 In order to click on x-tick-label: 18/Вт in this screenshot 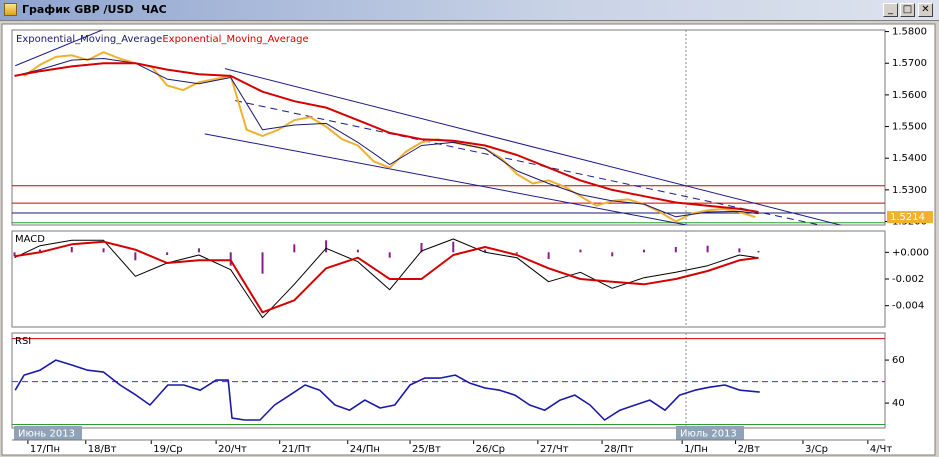, I will do `click(102, 449)`.